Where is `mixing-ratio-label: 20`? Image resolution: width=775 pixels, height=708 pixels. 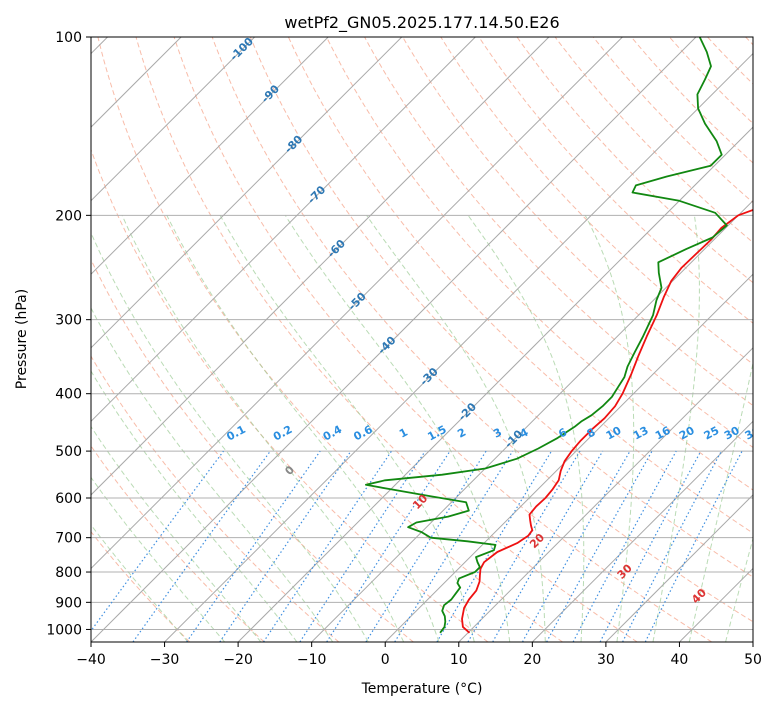
mixing-ratio-label: 20 is located at coordinates (687, 433).